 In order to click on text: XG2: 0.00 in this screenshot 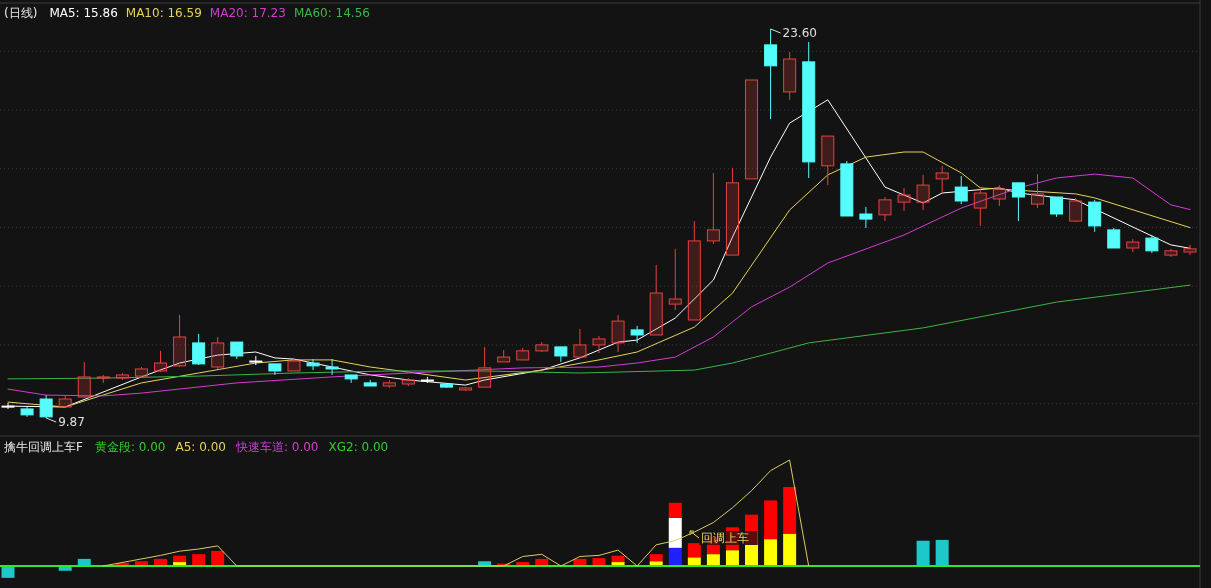, I will do `click(358, 447)`.